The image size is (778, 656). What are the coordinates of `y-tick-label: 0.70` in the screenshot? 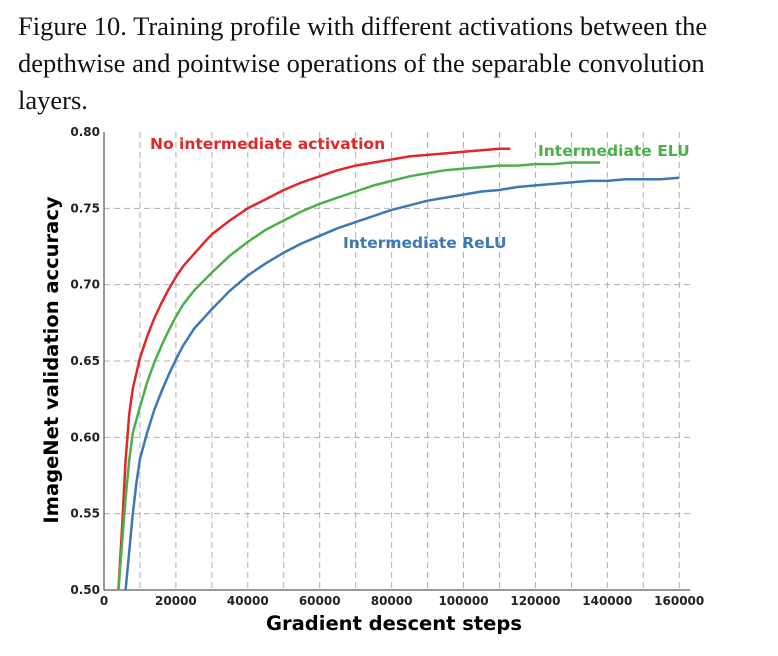 It's located at (85, 285).